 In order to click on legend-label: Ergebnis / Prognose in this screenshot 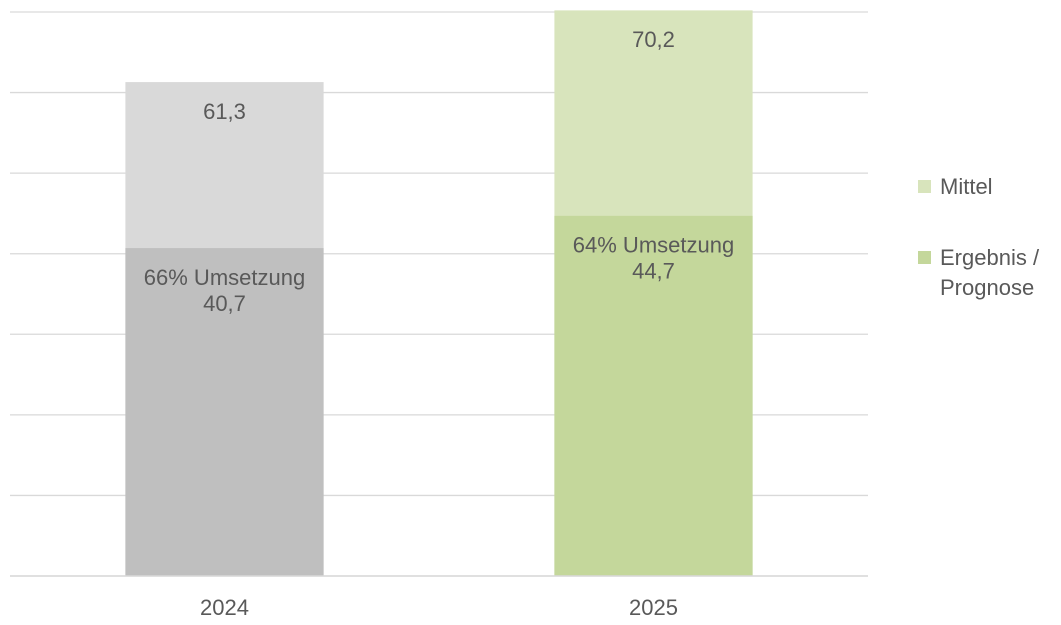, I will do `click(990, 272)`.